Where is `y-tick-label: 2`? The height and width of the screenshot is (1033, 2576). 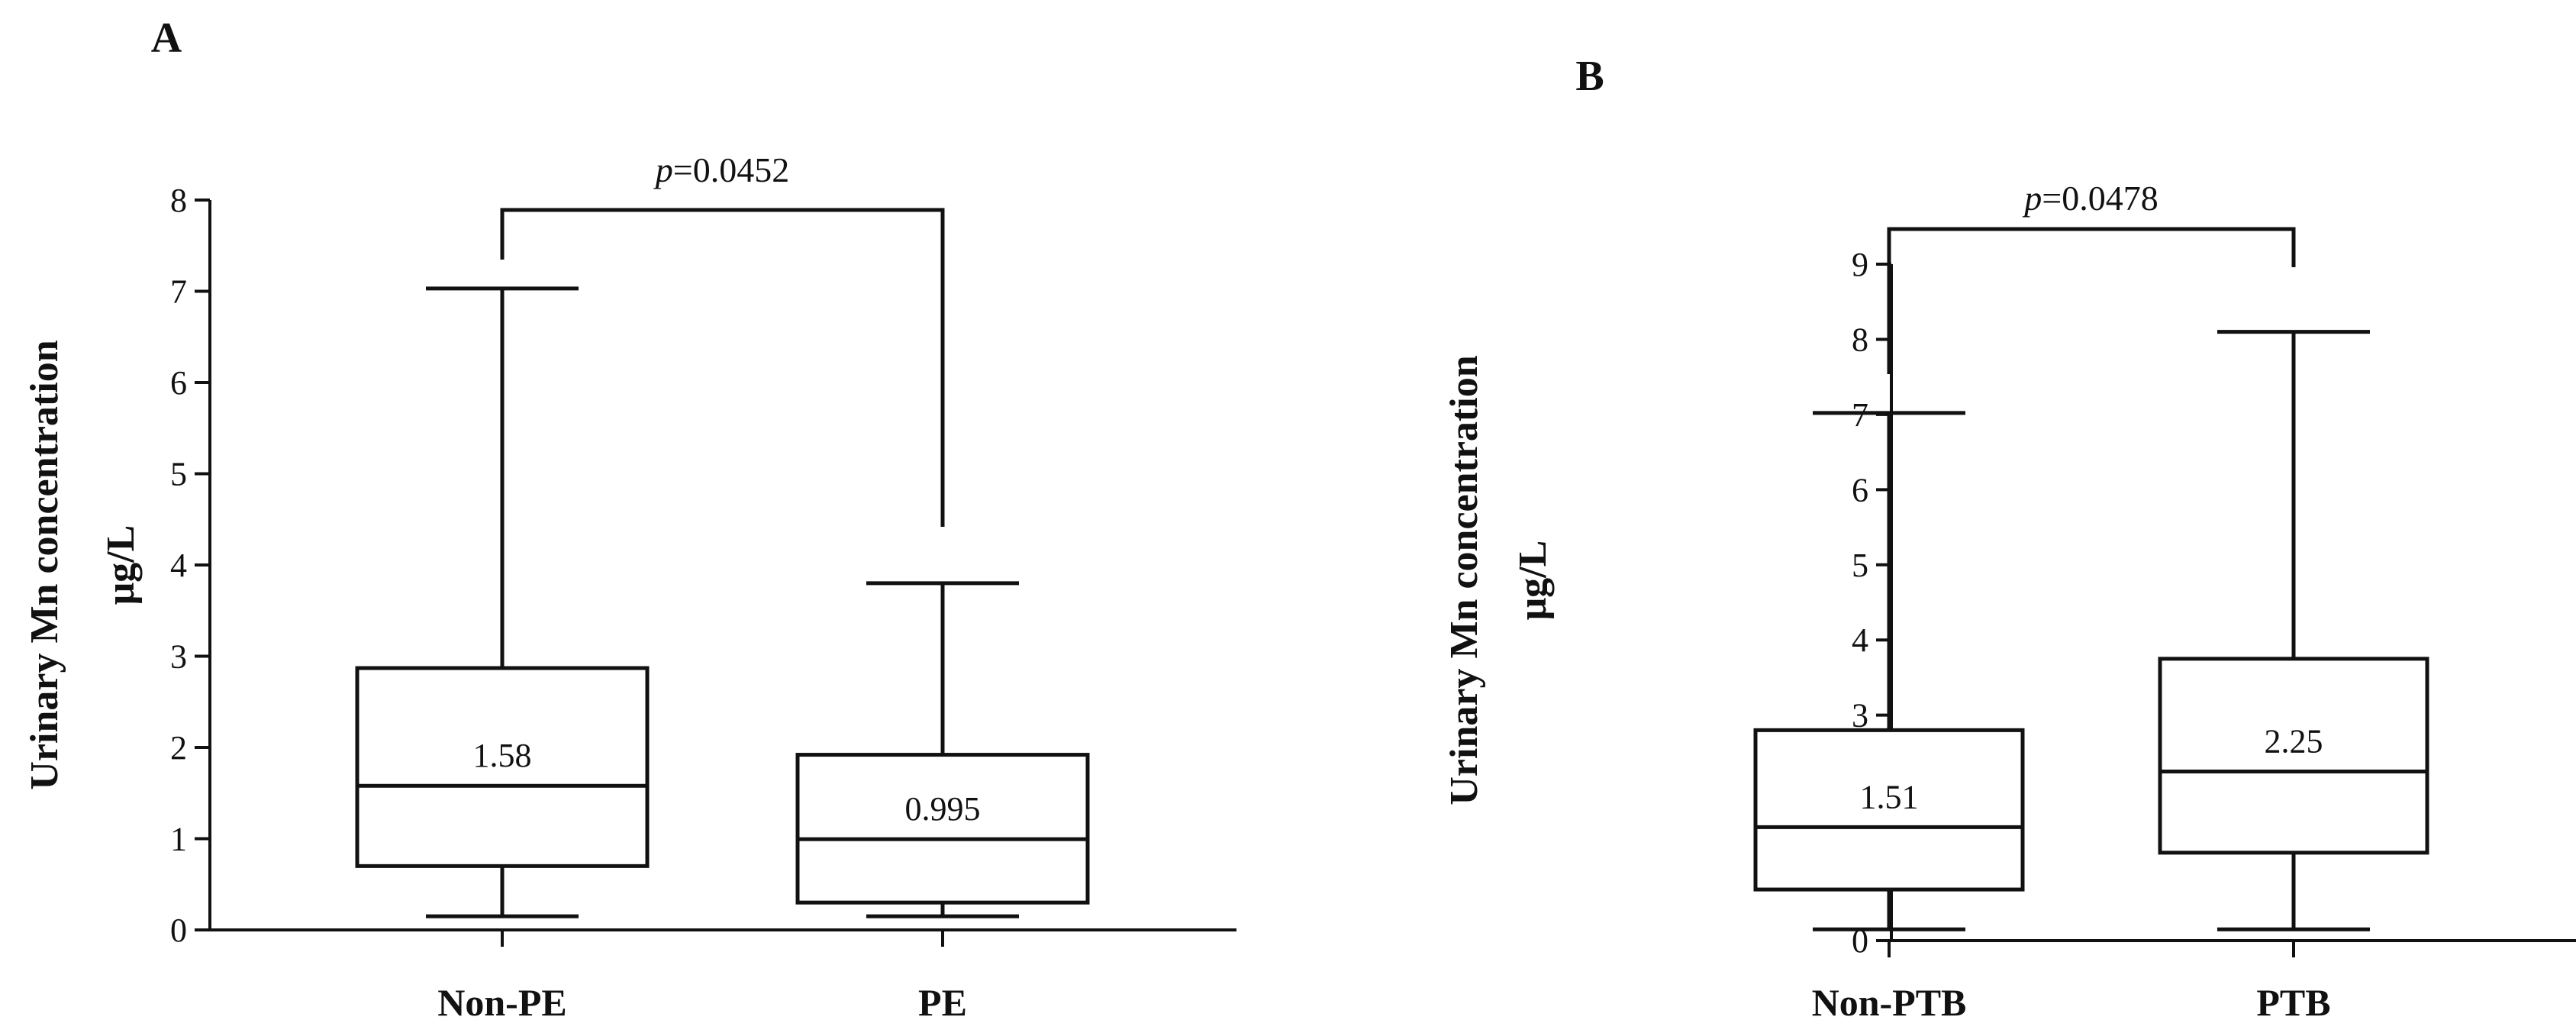
y-tick-label: 2 is located at coordinates (178, 748).